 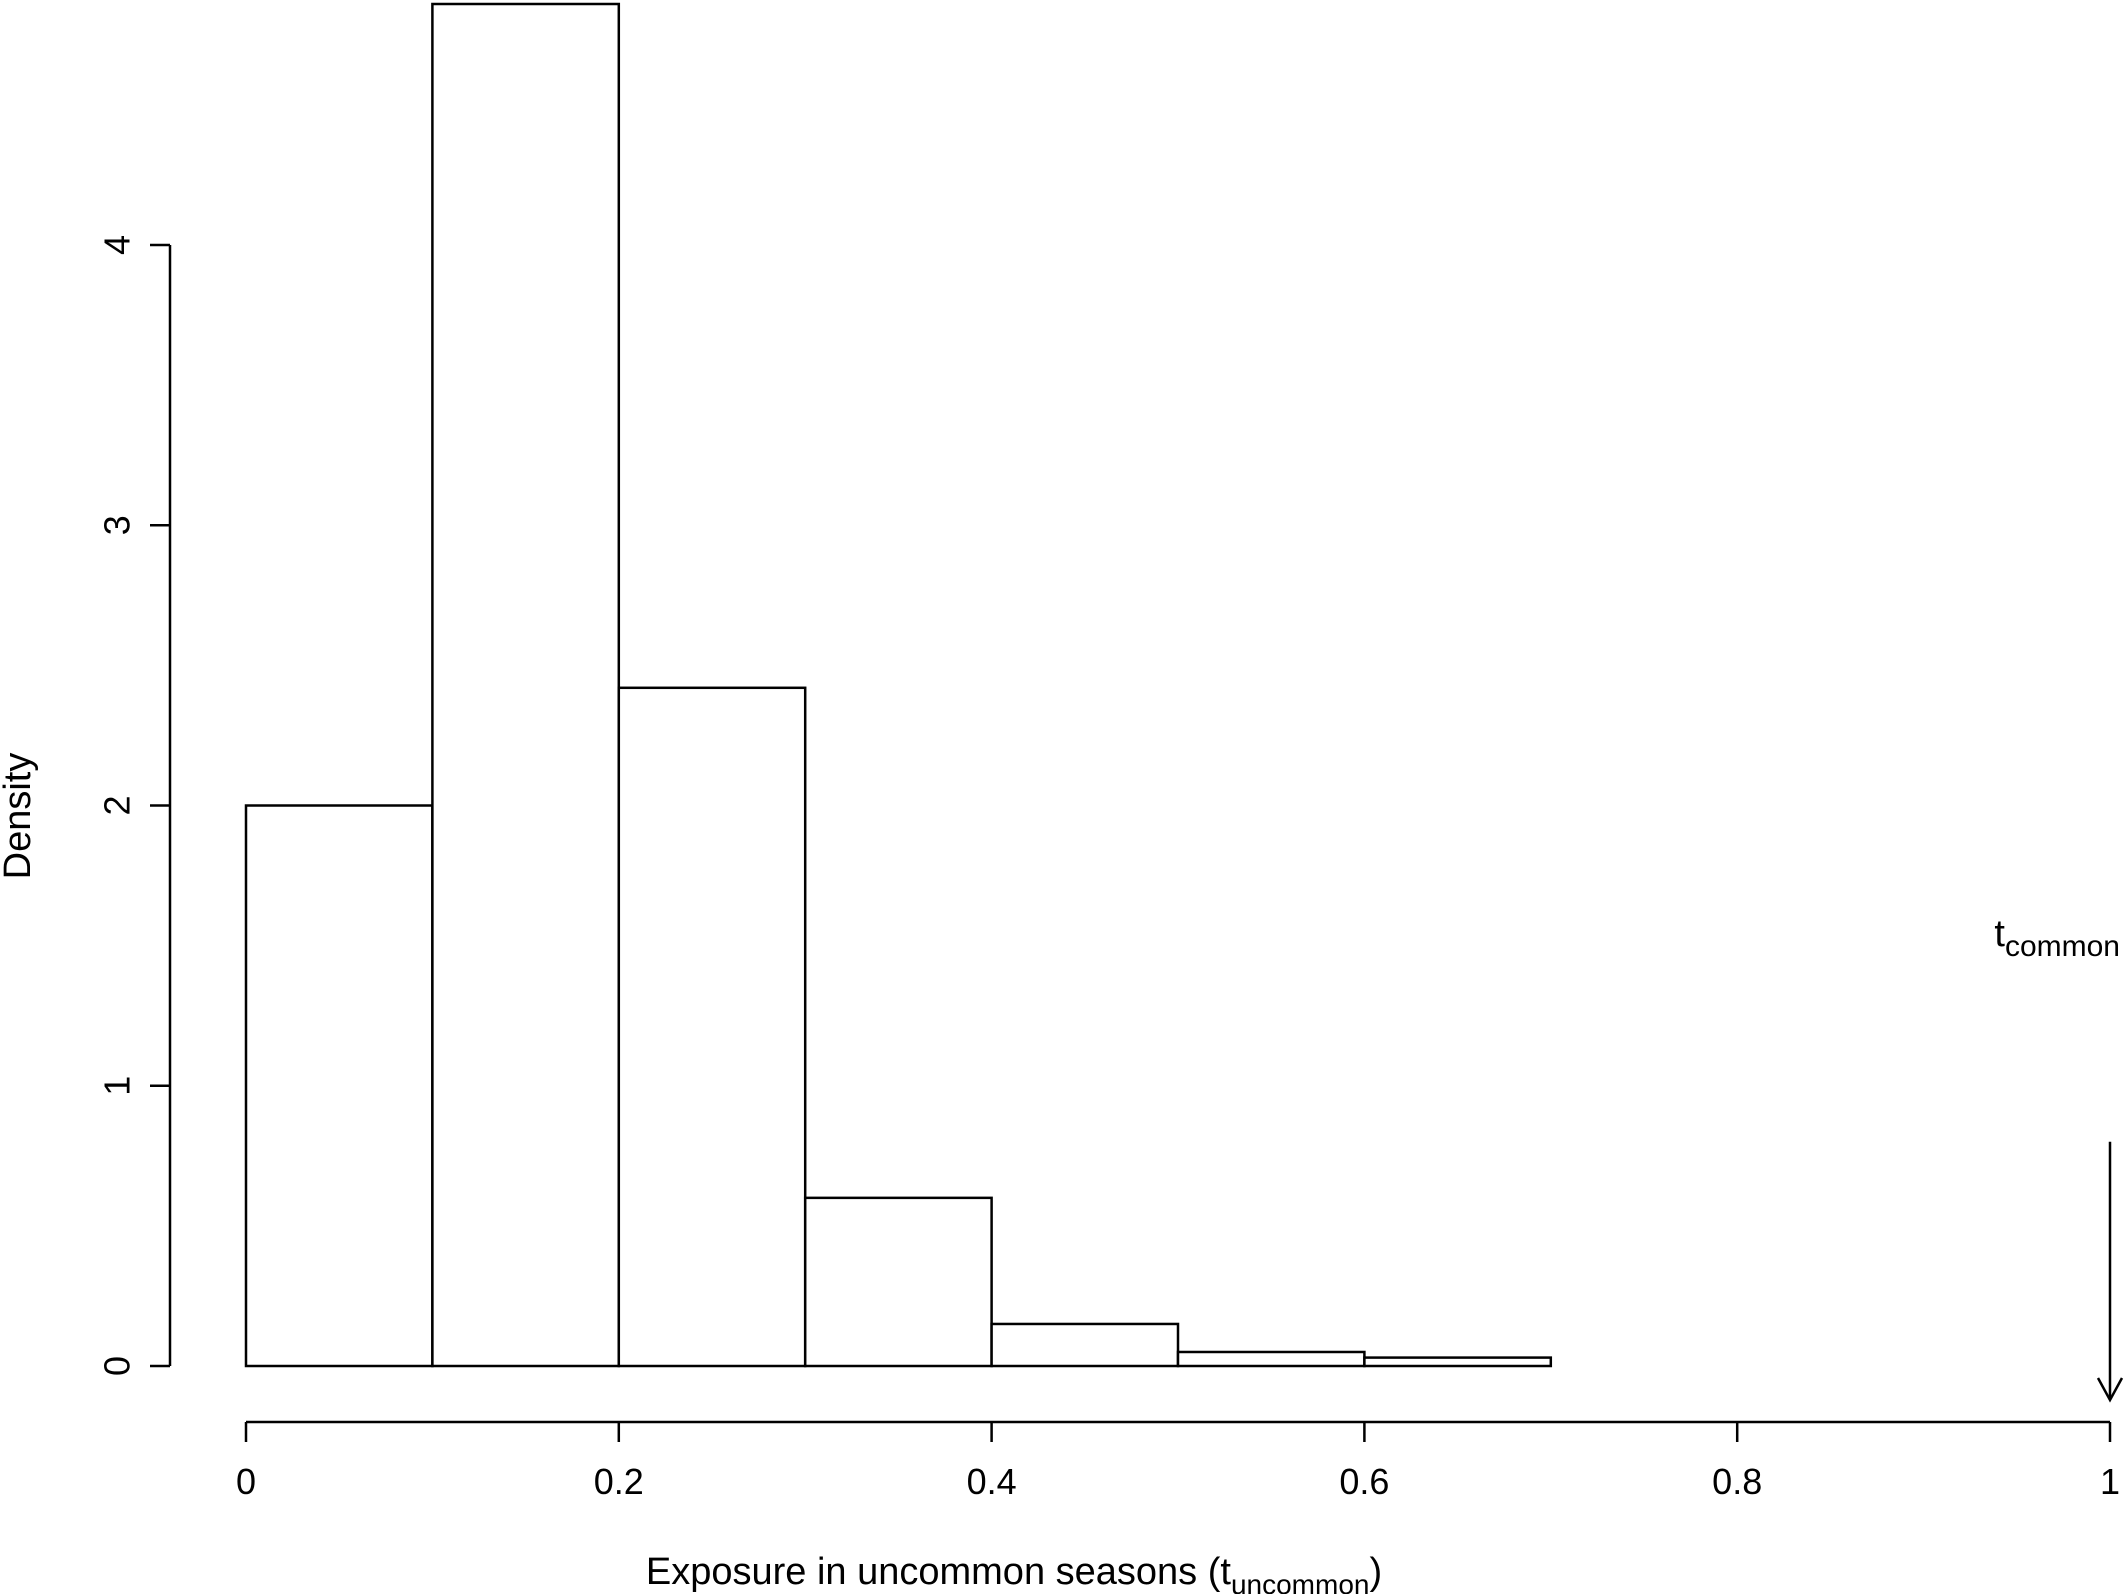 I want to click on y-tick-label-4: 4, so click(x=117, y=245).